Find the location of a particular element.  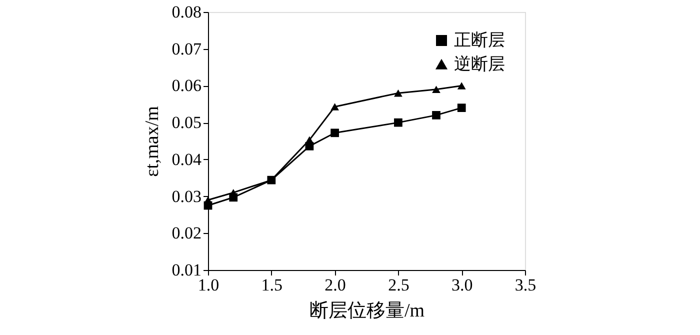

x-tick-label: 1.5 is located at coordinates (272, 285).